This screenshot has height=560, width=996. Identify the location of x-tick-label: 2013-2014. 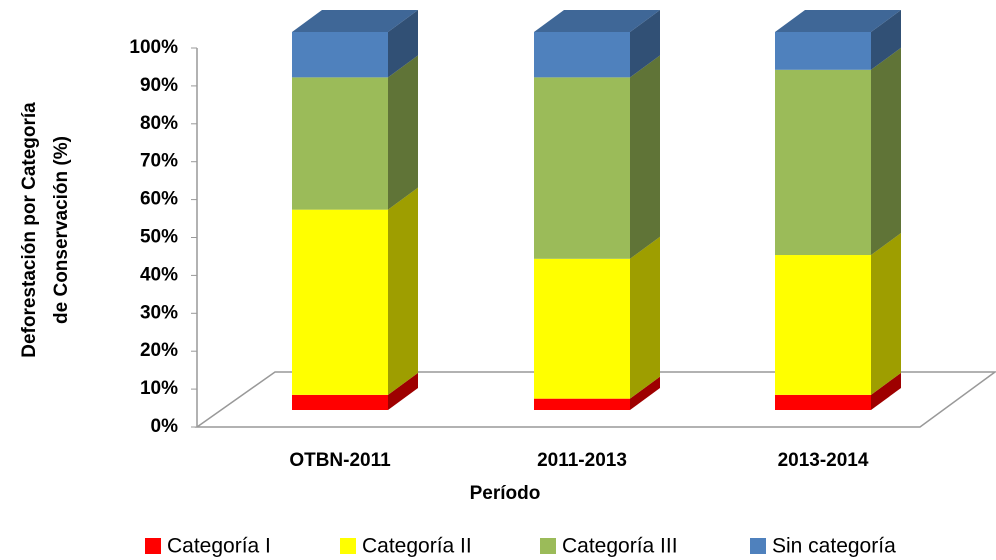
(823, 460).